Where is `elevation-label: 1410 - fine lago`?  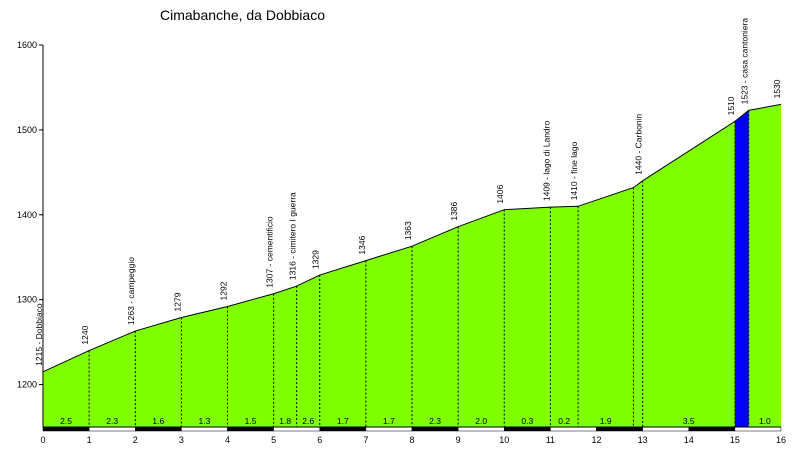
elevation-label: 1410 - fine lago is located at coordinates (574, 170).